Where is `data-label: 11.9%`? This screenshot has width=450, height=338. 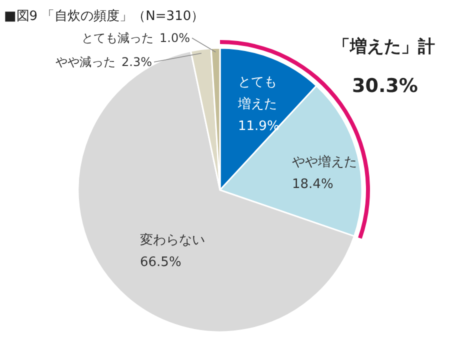
data-label: 11.9% is located at coordinates (259, 126).